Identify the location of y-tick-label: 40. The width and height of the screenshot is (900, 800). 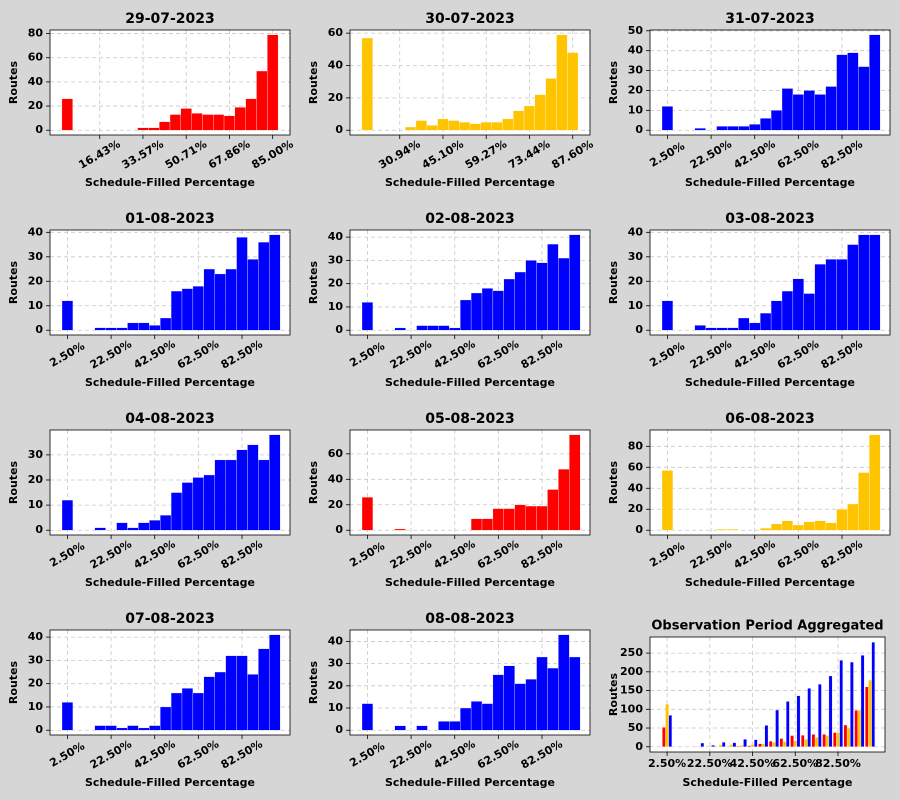
(36, 636).